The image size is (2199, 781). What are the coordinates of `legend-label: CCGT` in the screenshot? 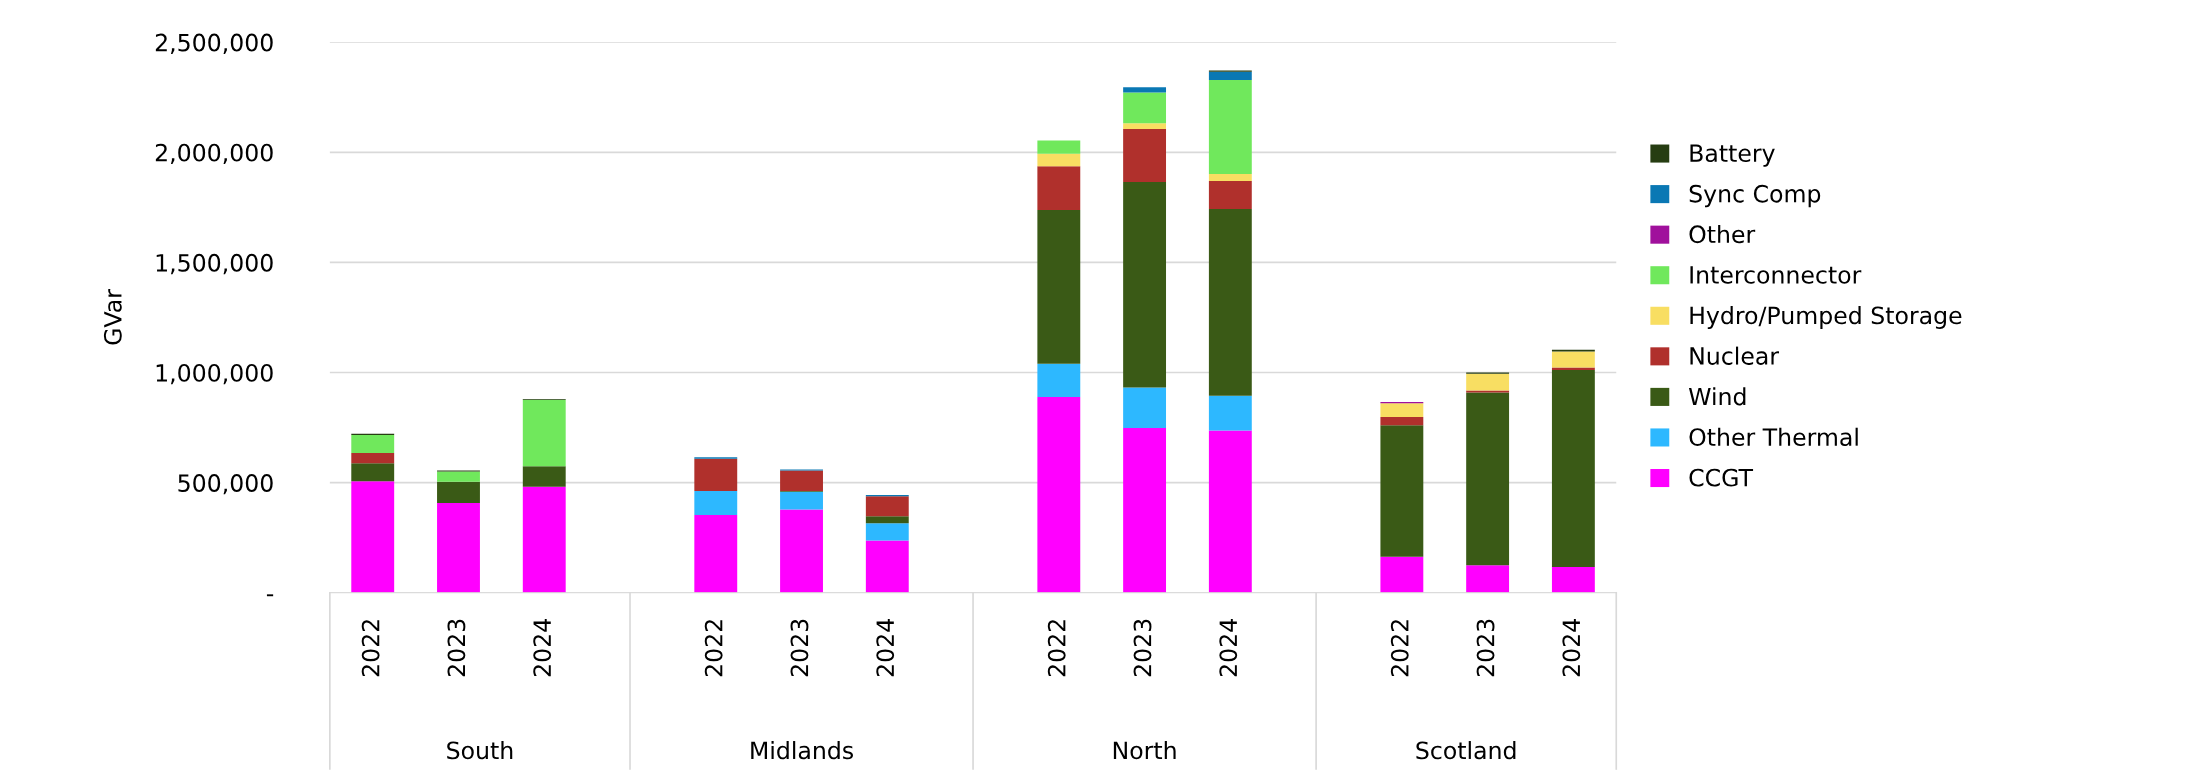 It's located at (1721, 477).